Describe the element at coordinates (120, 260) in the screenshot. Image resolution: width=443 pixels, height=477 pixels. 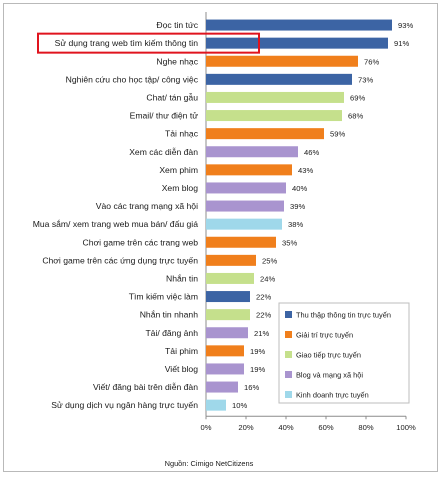
I see `category-label: Chơi game trên các ứng dụng trực tuyến` at that location.